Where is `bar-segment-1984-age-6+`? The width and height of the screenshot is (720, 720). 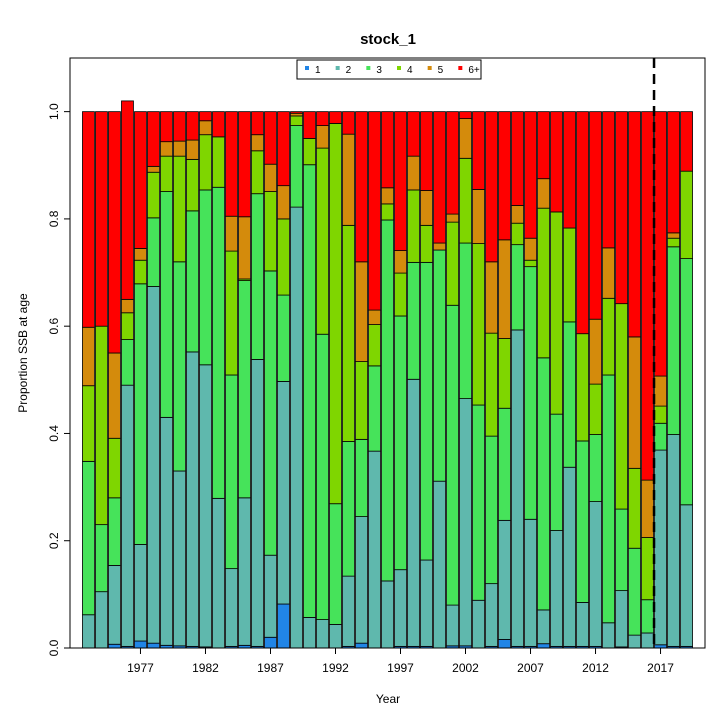
bar-segment-1984-age-6+ is located at coordinates (231, 164).